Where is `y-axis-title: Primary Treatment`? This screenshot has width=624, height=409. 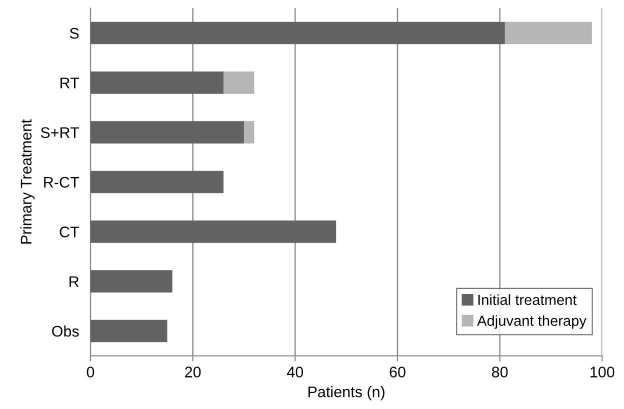
y-axis-title: Primary Treatment is located at coordinates (27, 181).